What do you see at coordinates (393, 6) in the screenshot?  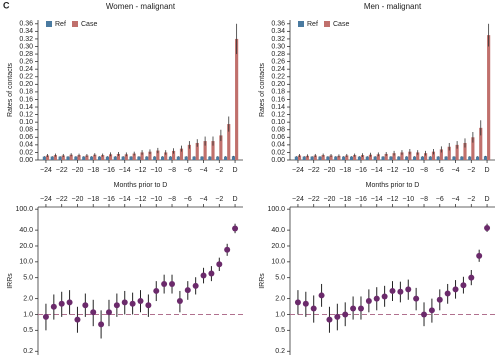 I see `chart-title: Men - malignant` at bounding box center [393, 6].